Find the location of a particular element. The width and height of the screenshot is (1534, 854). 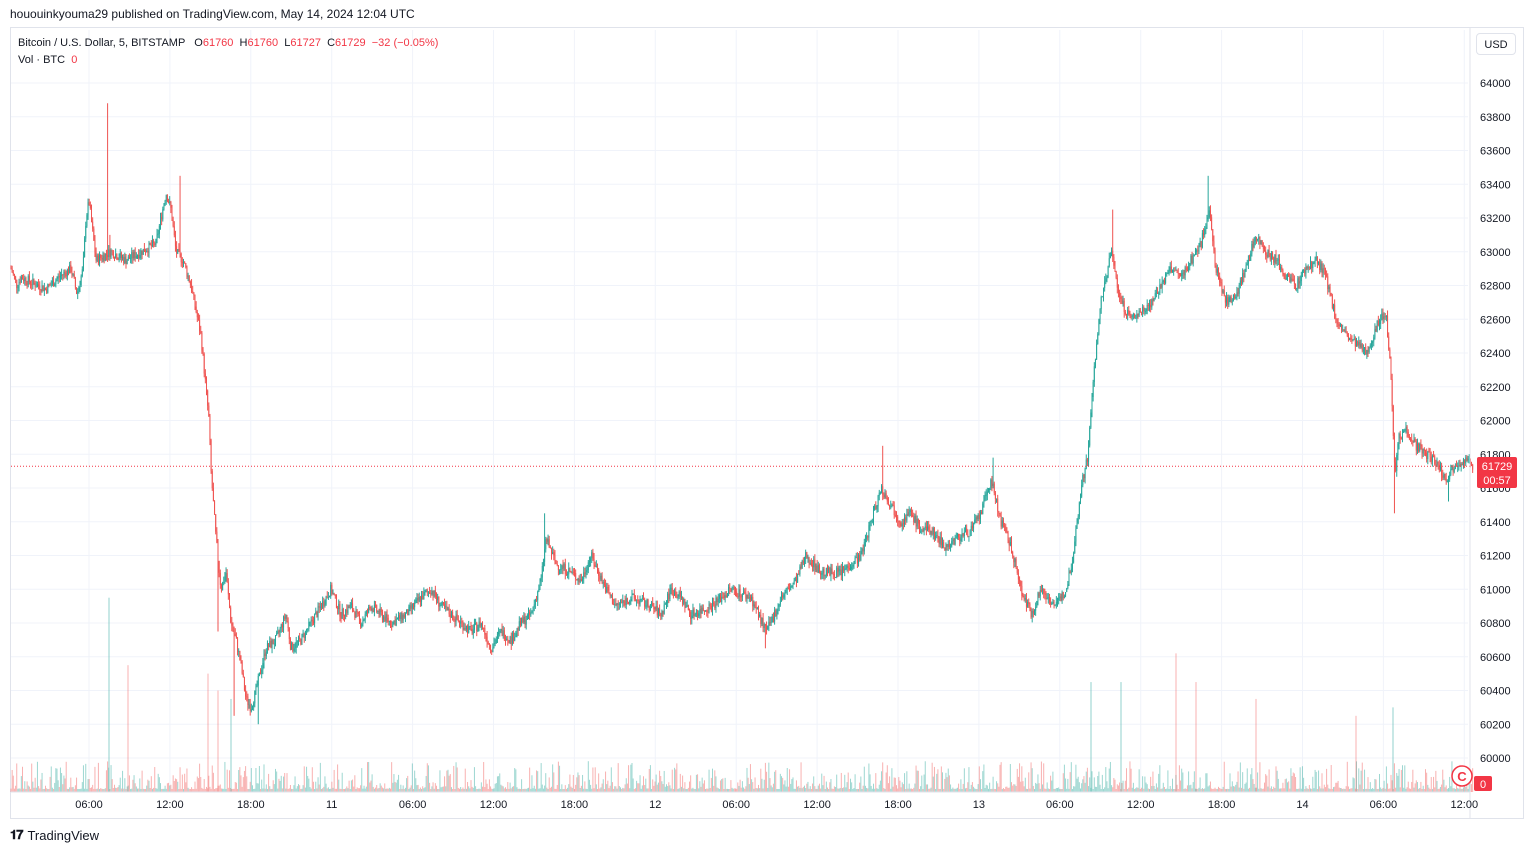

x-tick-label: 12:00 is located at coordinates (494, 805).